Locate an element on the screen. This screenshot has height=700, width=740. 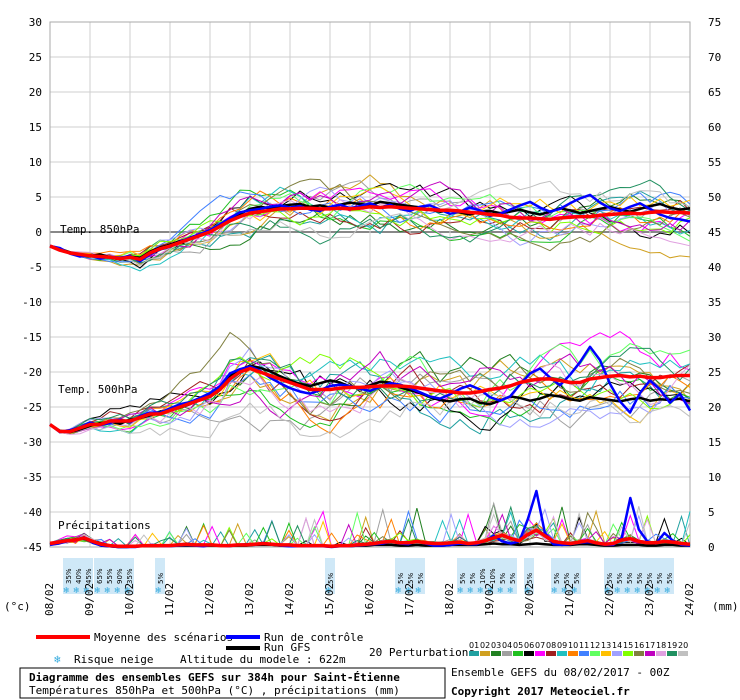
y-tick-right: 25 is located at coordinates (714, 372).